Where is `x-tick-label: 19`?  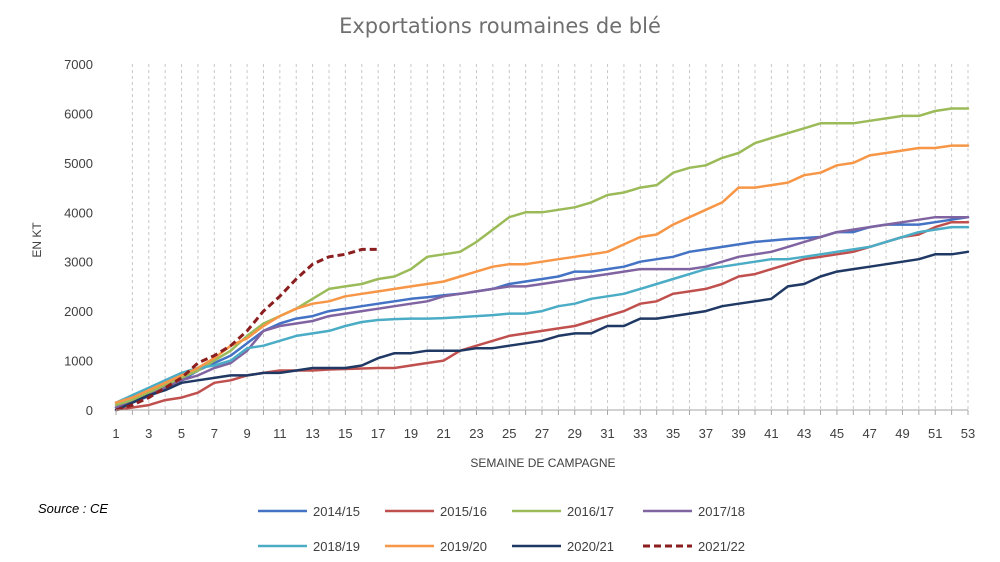 x-tick-label: 19 is located at coordinates (411, 433).